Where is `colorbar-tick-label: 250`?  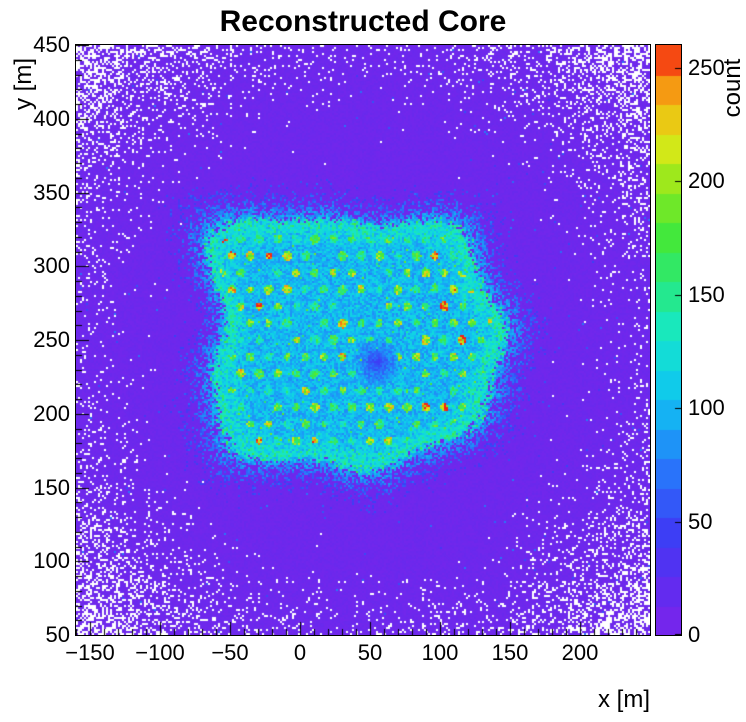 colorbar-tick-label: 250 is located at coordinates (706, 67).